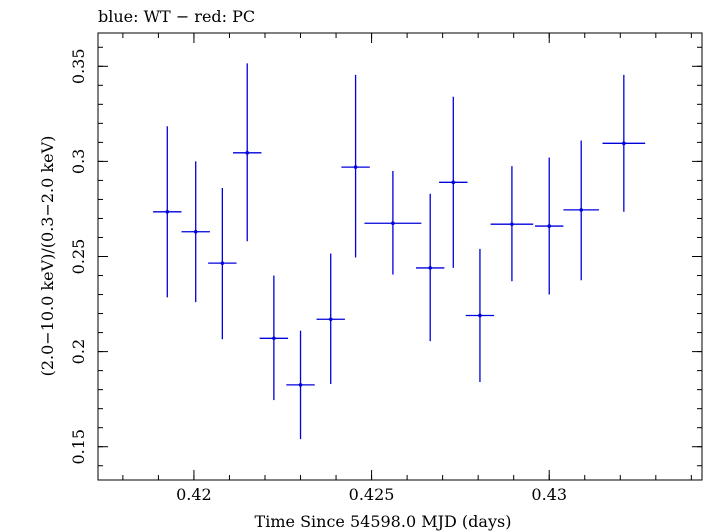 This screenshot has width=705, height=532. Describe the element at coordinates (78, 447) in the screenshot. I see `y-tick-label: 0.15` at that location.